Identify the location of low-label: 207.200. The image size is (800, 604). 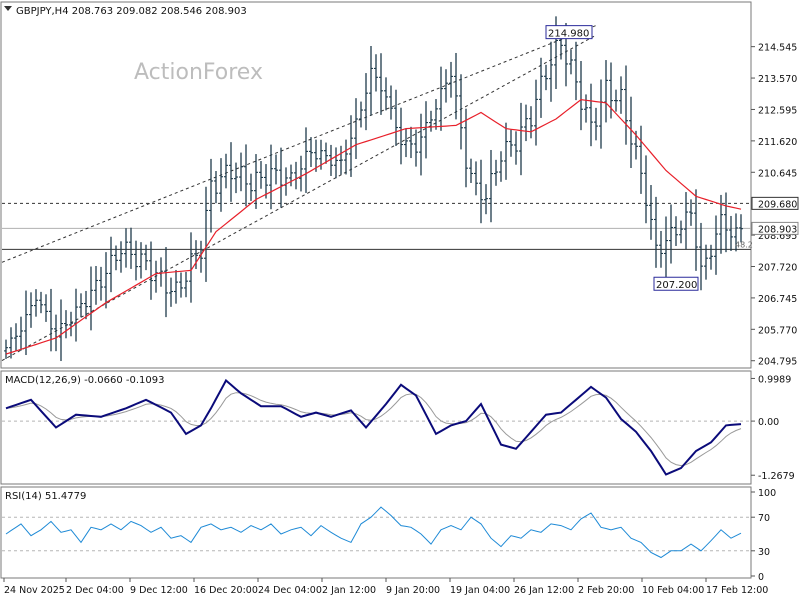
(676, 285).